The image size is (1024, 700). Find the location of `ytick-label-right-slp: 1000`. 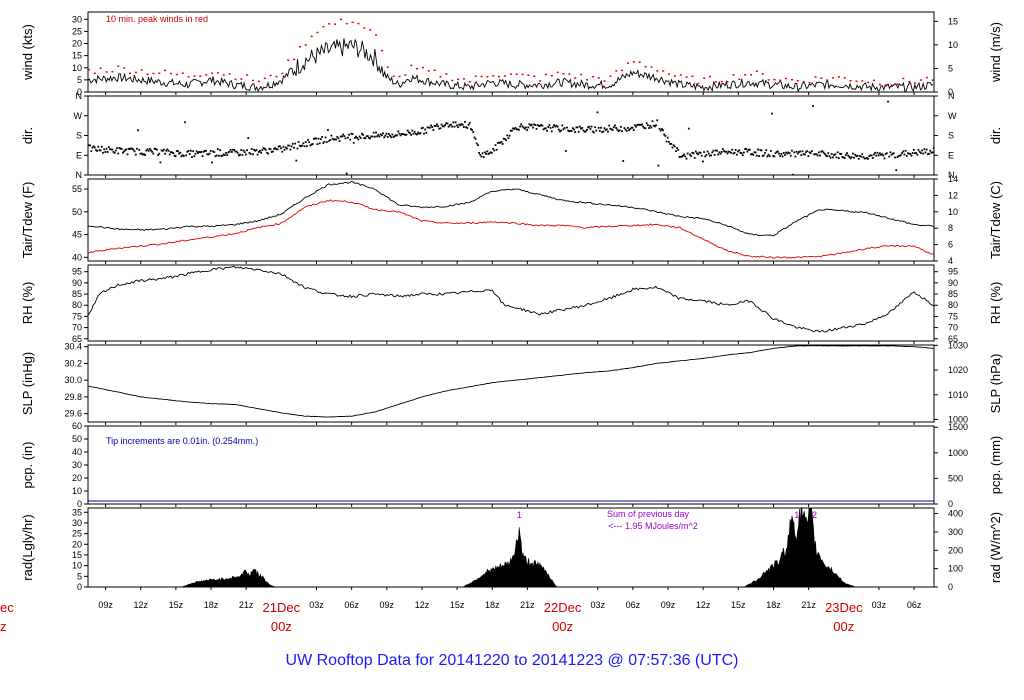

ytick-label-right-slp: 1000 is located at coordinates (958, 419).